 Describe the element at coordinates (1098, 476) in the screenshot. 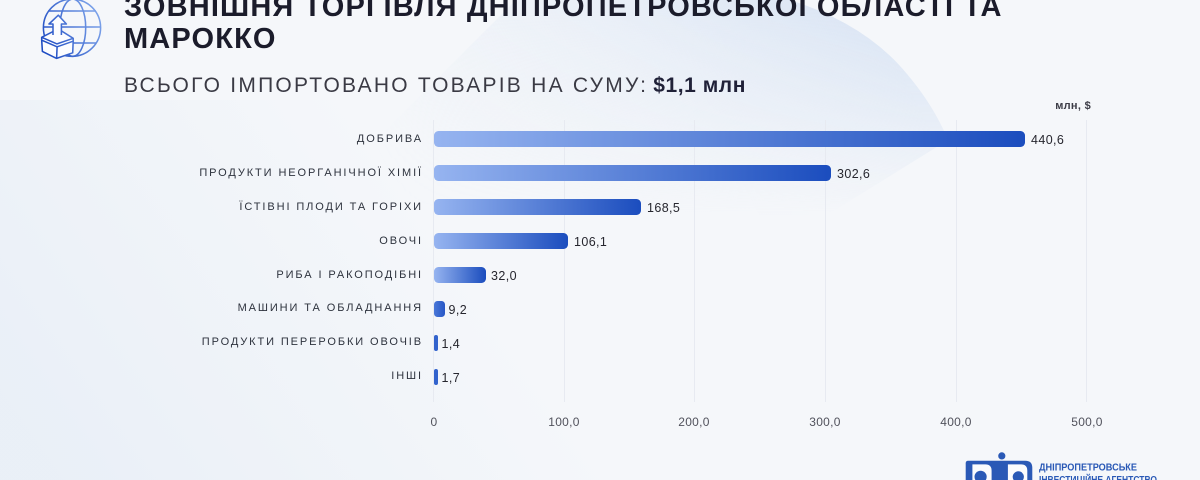

I see `svg-text: ІНВЕСТИЦІЙНЕ АГЕНТСТВО` at that location.